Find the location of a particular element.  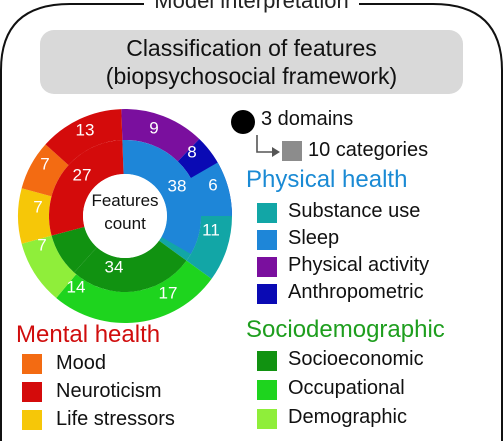

legend-substance-use: Substance use is located at coordinates (354, 211).